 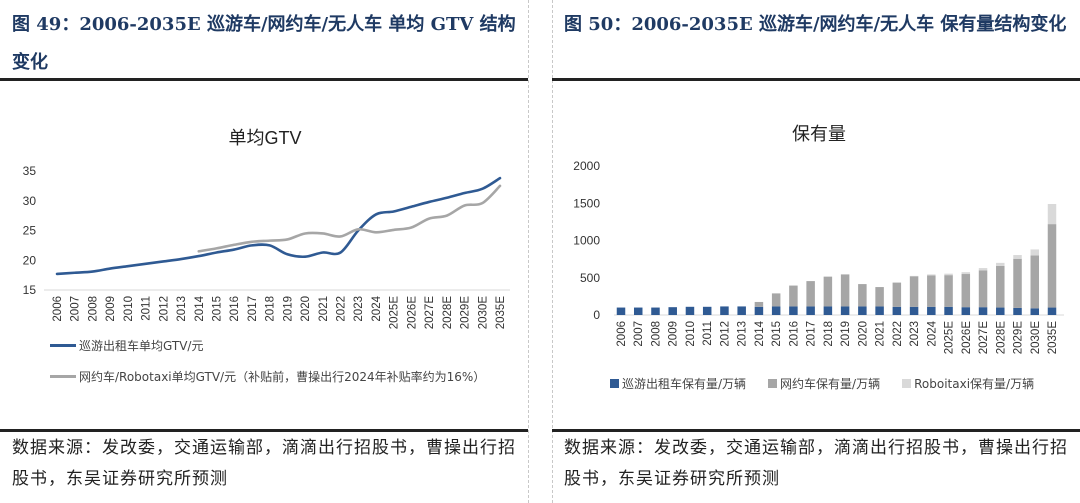 I want to click on series-line-taxi, so click(x=278, y=226).